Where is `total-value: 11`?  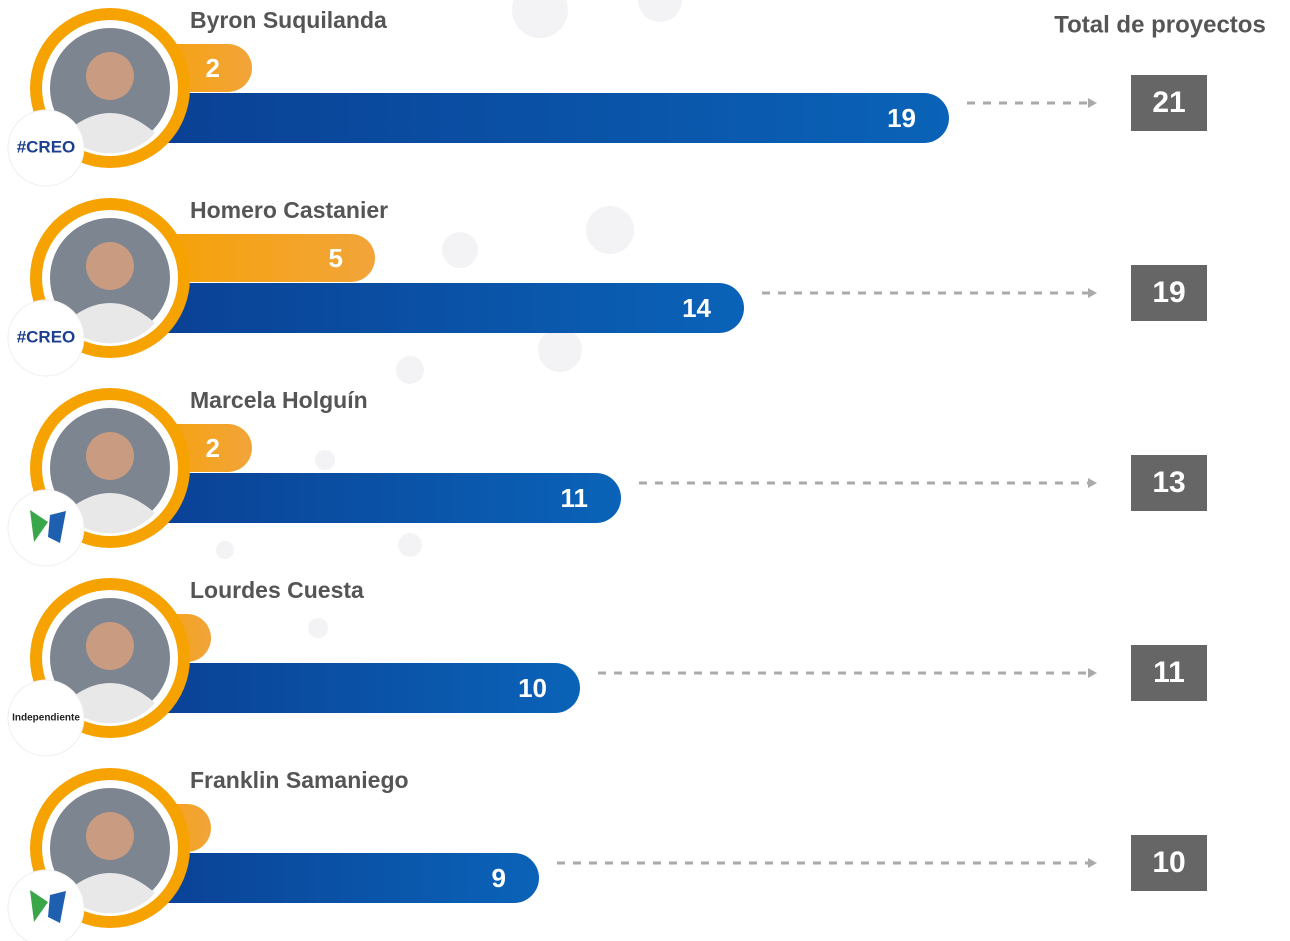 total-value: 11 is located at coordinates (1169, 672).